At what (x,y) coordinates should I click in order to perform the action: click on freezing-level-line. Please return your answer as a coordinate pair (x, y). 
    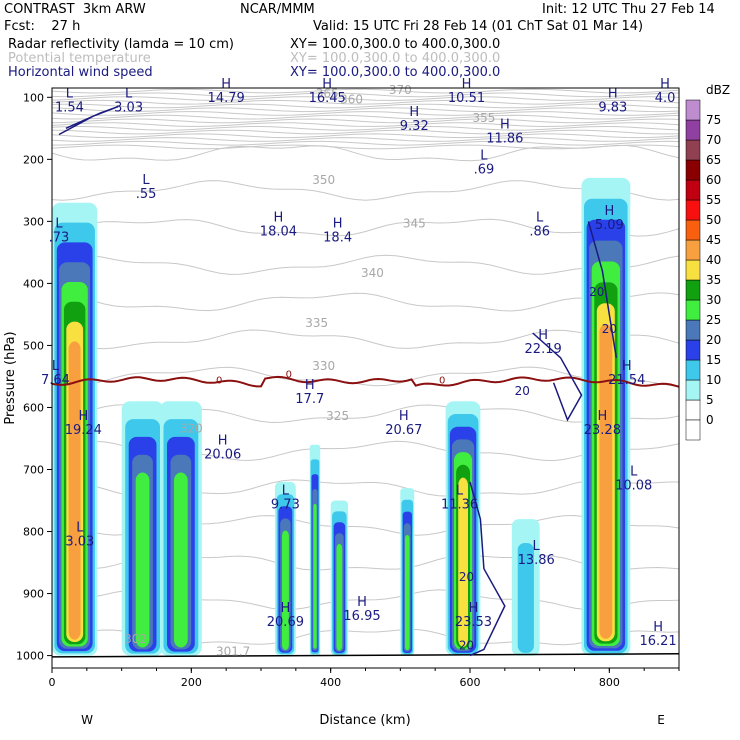
    Looking at the image, I should click on (365, 381).